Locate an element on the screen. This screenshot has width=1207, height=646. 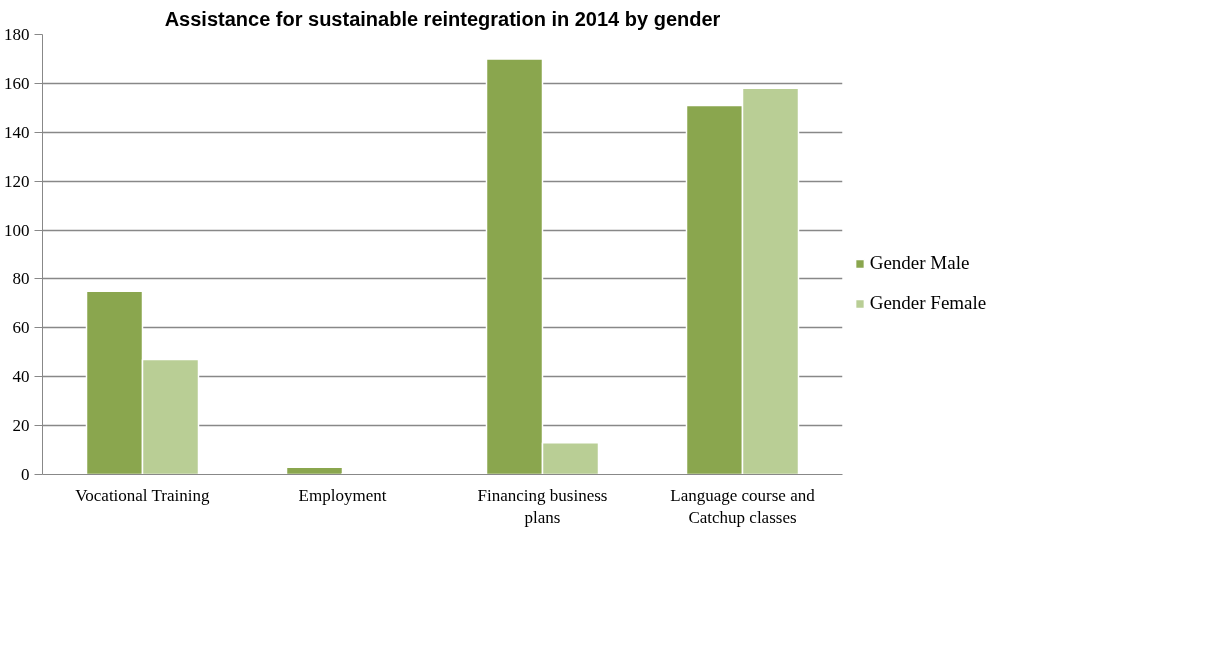
y-tick-label: 120 is located at coordinates (17, 181).